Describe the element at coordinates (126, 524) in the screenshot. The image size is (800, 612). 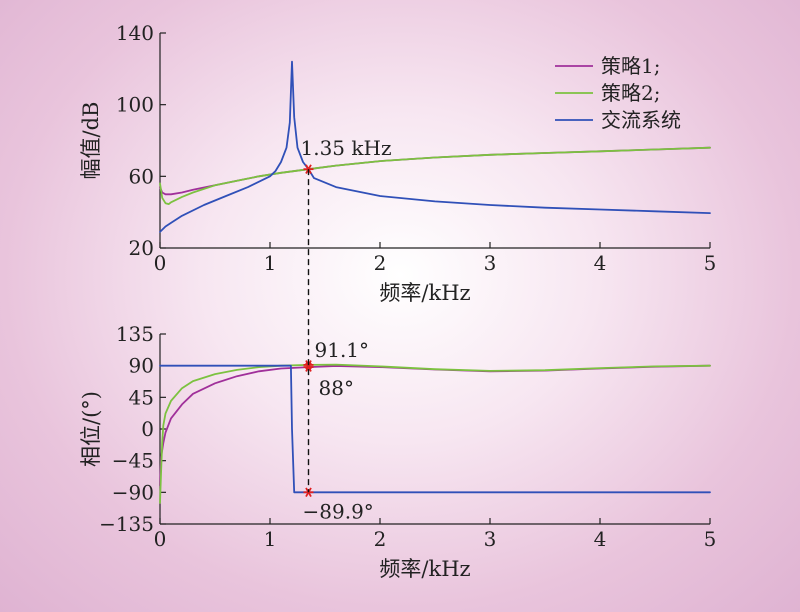
I see `y-tick-label: −135` at that location.